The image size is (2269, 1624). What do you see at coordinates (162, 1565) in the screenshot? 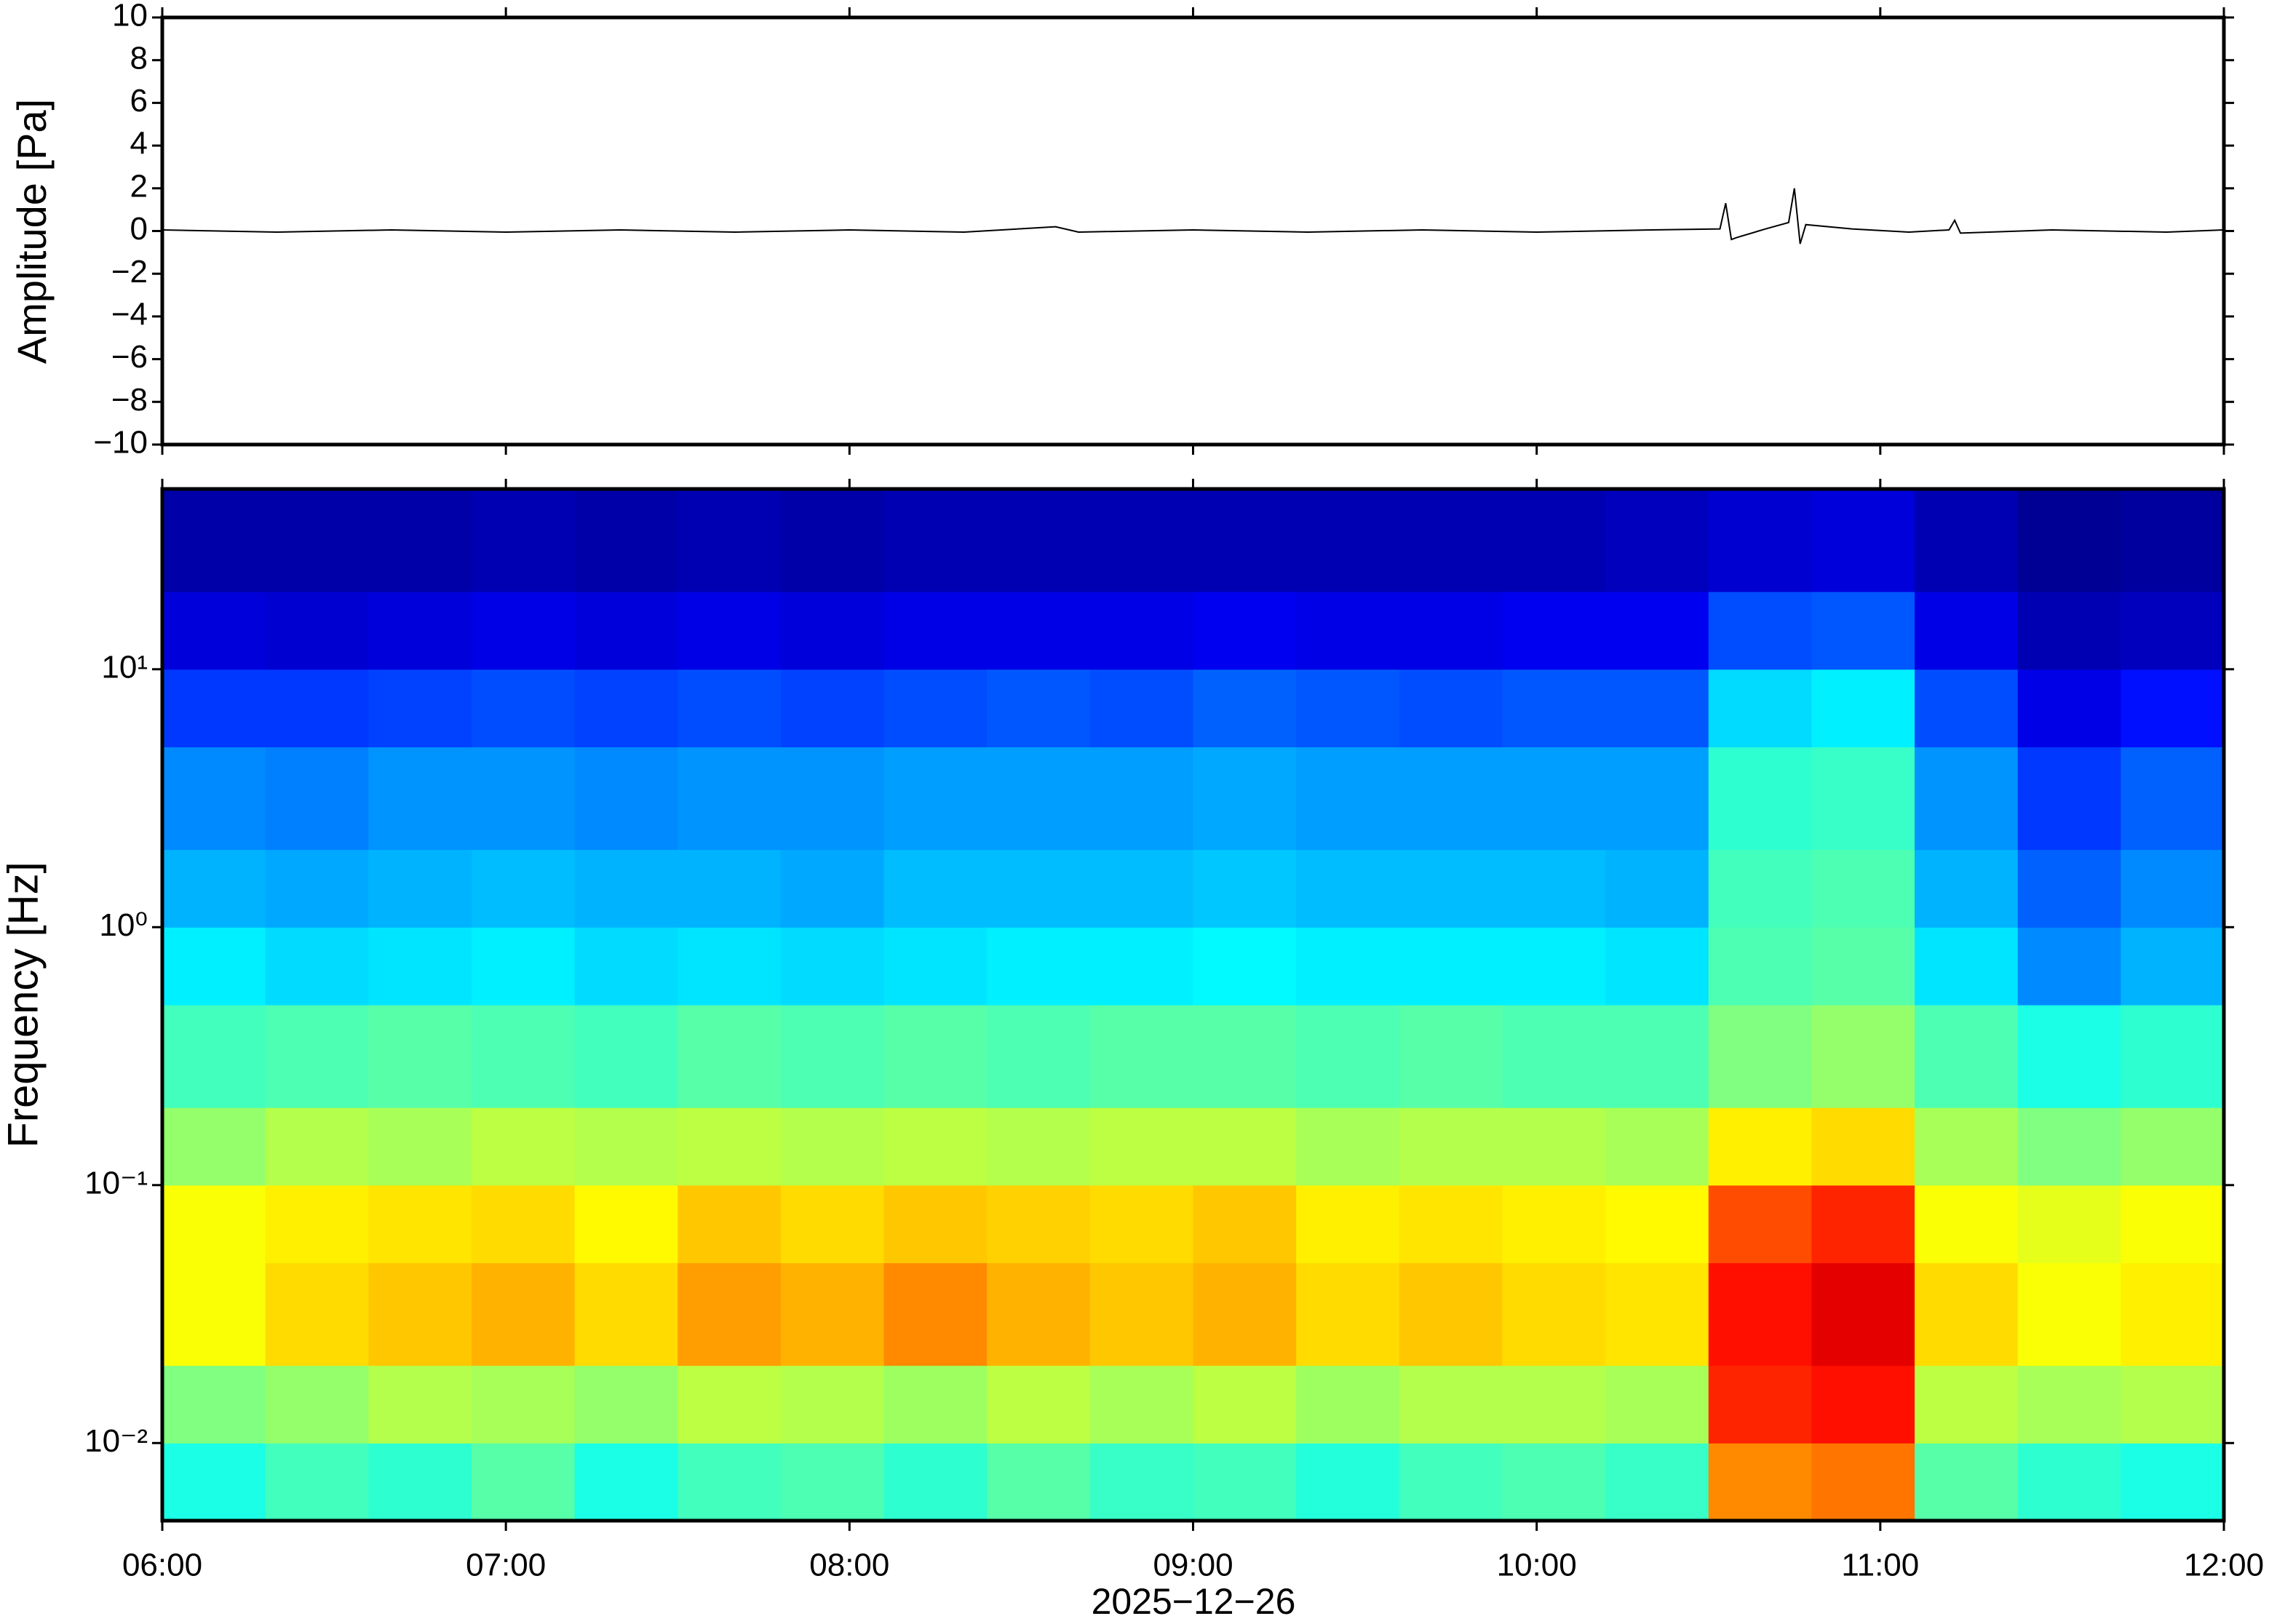
I see `x-tick-label: 06:00` at bounding box center [162, 1565].